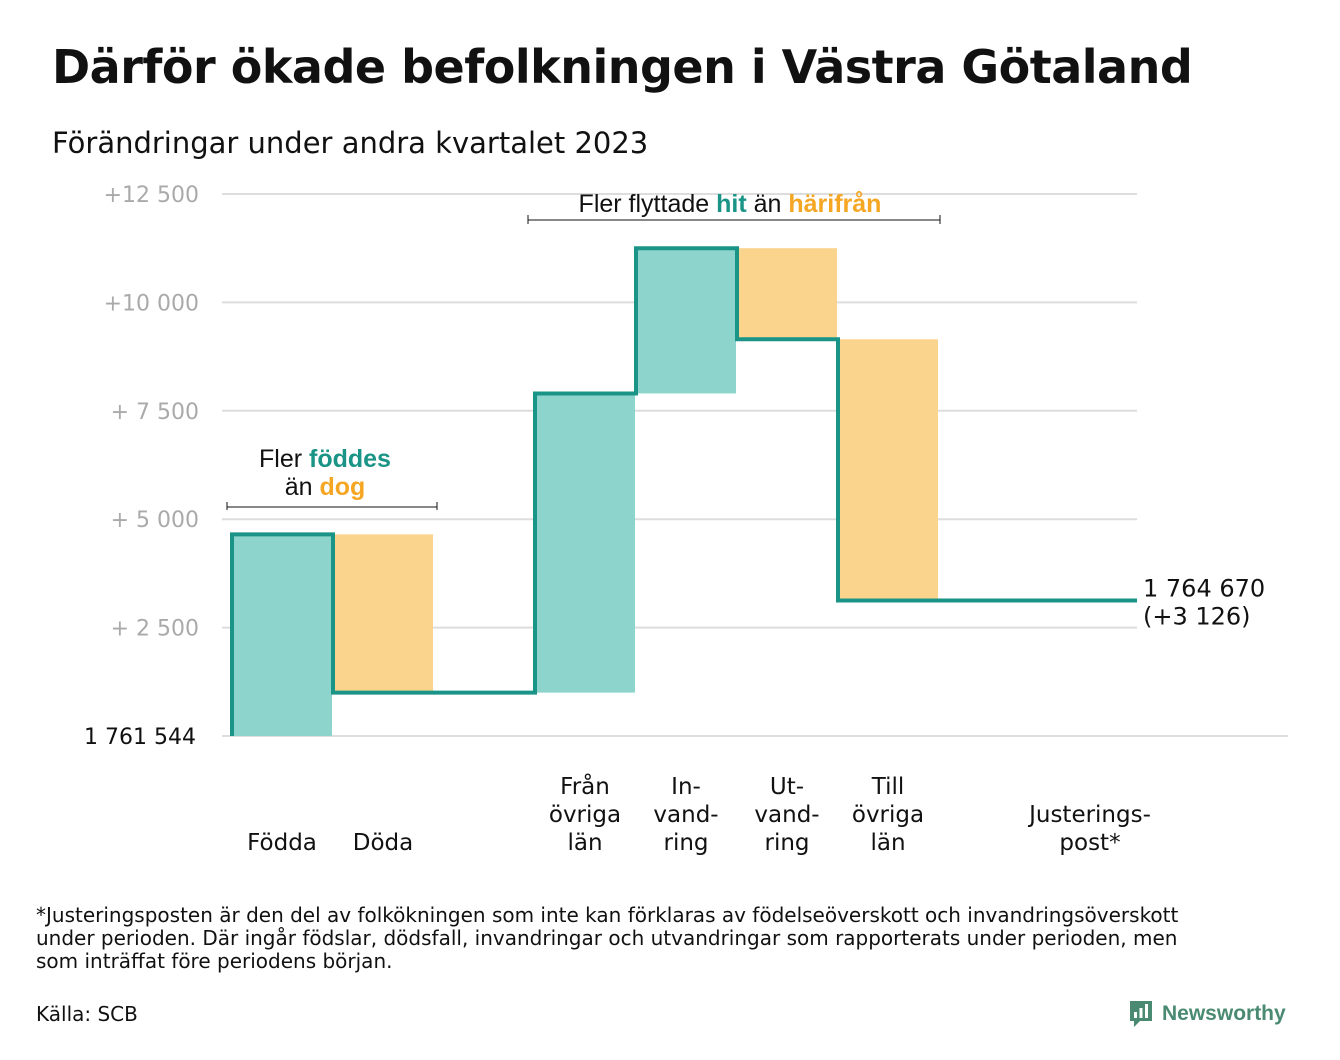  What do you see at coordinates (151, 303) in the screenshot?
I see `y-tick-label: +10 000` at bounding box center [151, 303].